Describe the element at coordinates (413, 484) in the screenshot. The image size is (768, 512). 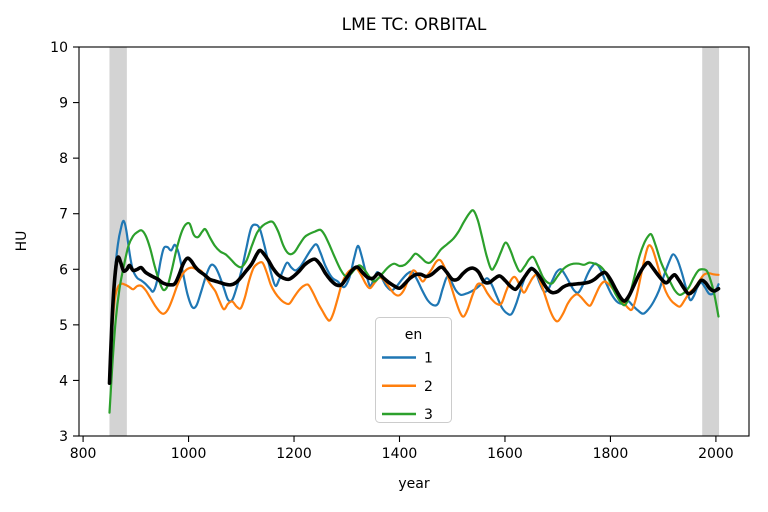
I see `x-axis-label: year` at that location.